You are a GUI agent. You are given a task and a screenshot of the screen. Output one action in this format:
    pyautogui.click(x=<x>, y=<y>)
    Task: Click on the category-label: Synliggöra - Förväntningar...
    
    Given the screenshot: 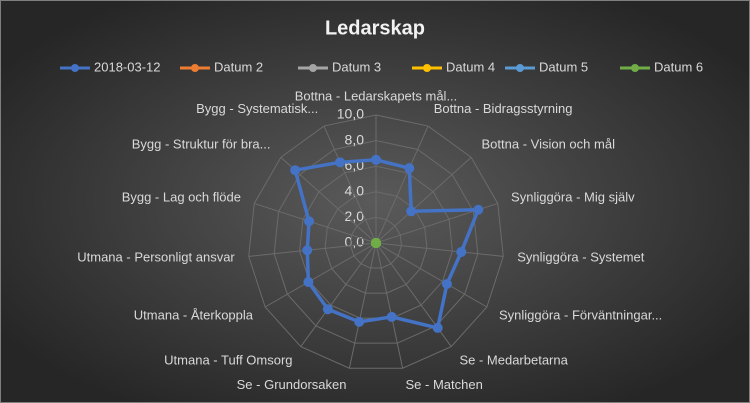 What is the action you would take?
    pyautogui.click(x=580, y=314)
    